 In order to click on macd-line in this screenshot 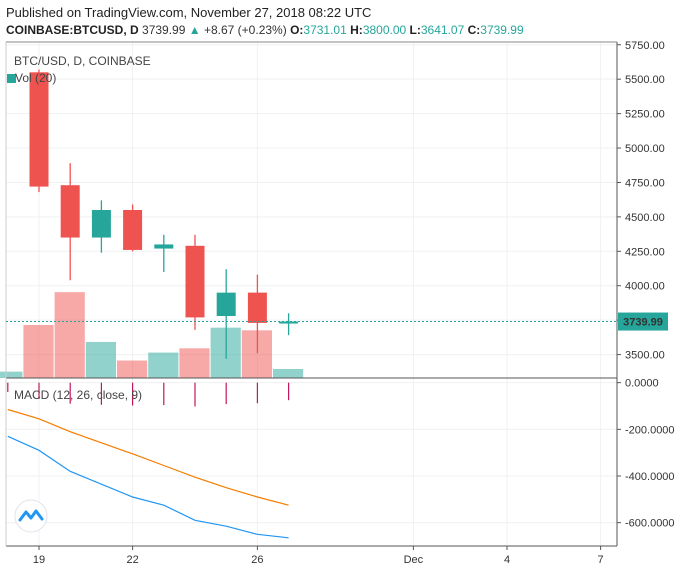, I will do `click(148, 487)`.